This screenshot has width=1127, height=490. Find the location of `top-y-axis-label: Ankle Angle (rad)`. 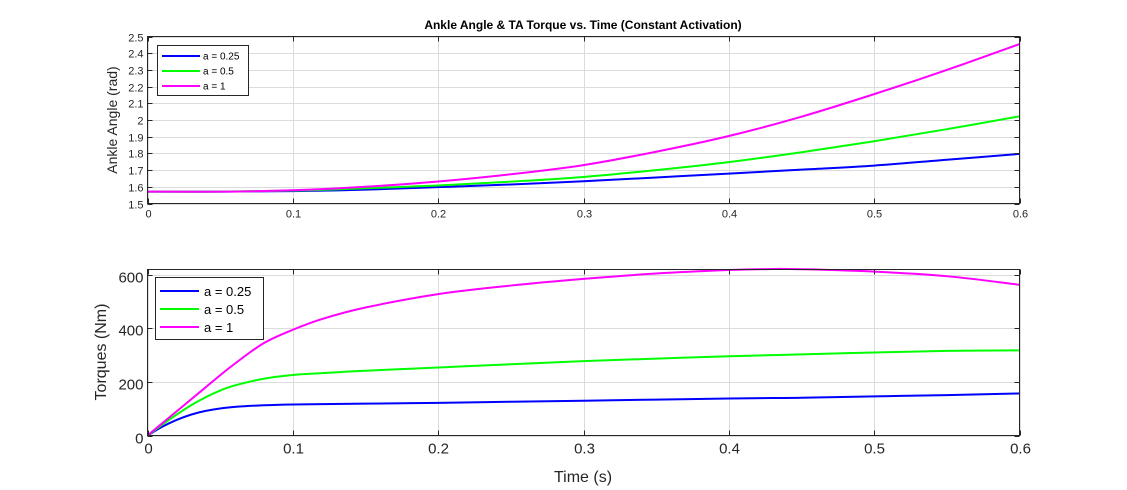

top-y-axis-label: Ankle Angle (rad) is located at coordinates (112, 119).